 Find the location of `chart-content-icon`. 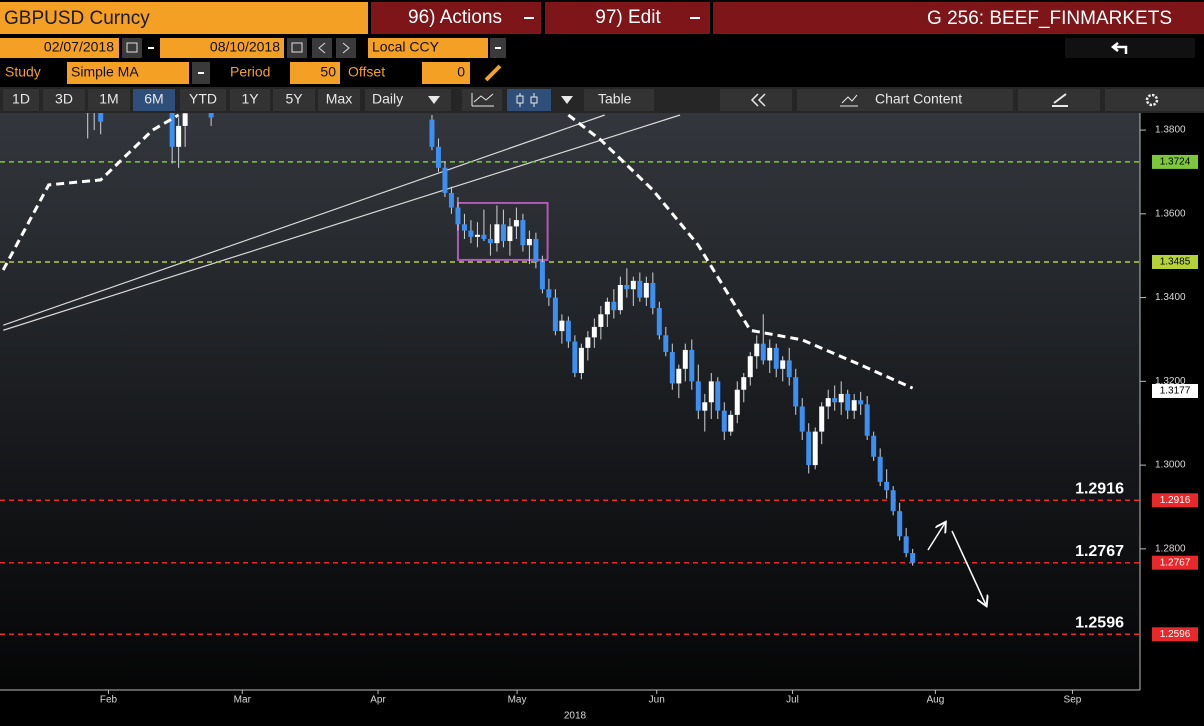

chart-content-icon is located at coordinates (849, 100).